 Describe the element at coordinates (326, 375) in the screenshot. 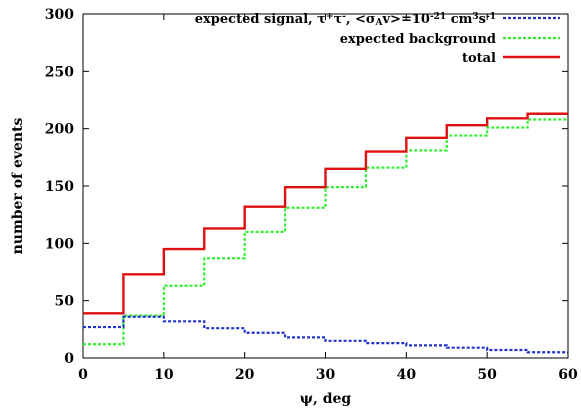

I see `x-tick-label: 30` at that location.